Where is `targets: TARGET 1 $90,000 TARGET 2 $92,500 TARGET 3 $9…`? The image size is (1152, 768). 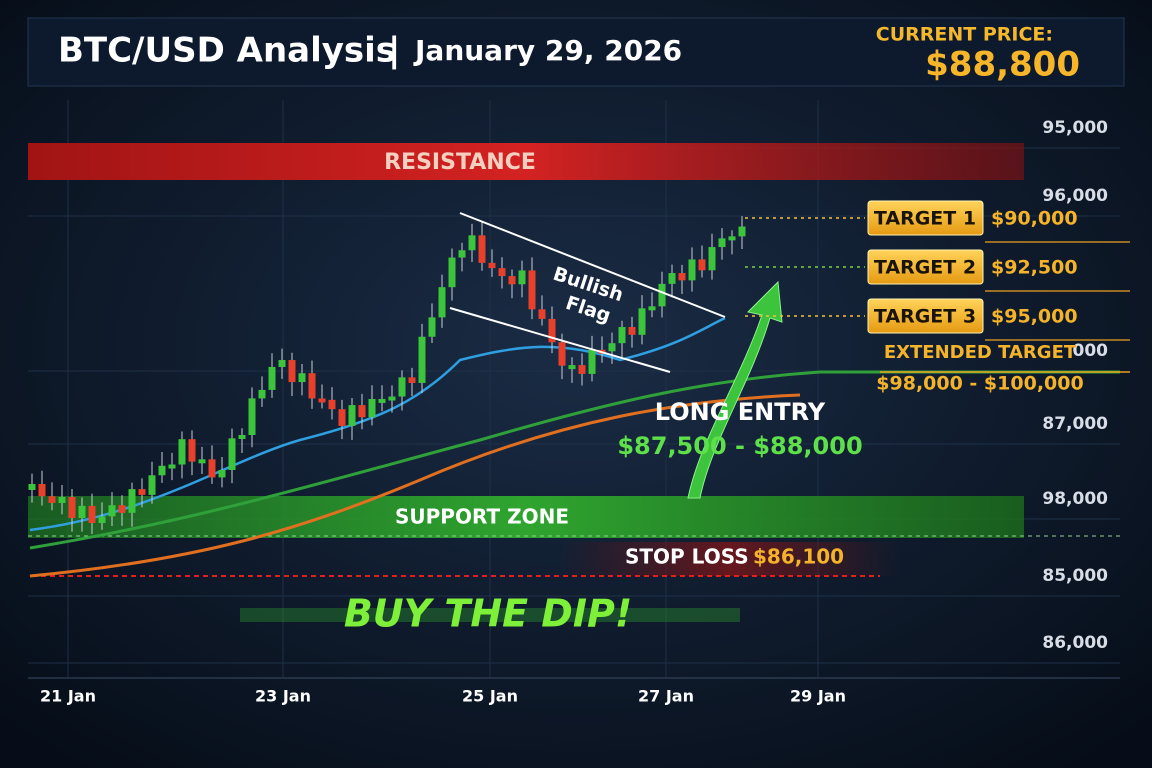 targets: TARGET 1 $90,000 TARGET 2 $92,500 TARGET 3 $9… is located at coordinates (937, 270).